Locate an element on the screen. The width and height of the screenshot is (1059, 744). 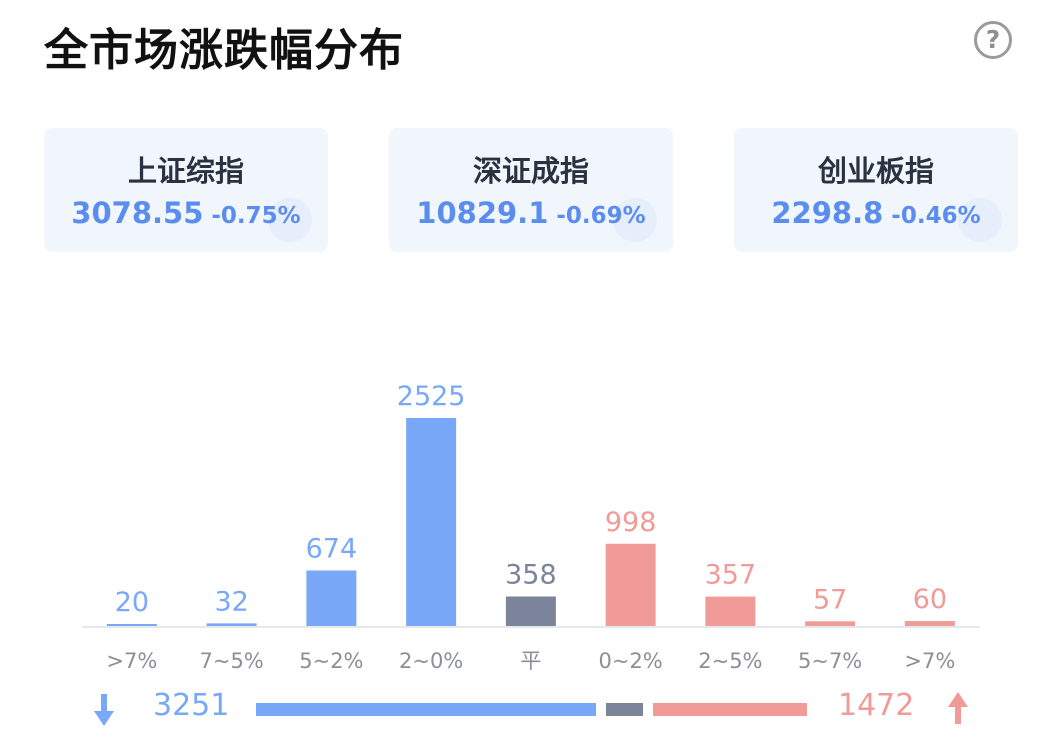
data-label: 357 is located at coordinates (731, 575).